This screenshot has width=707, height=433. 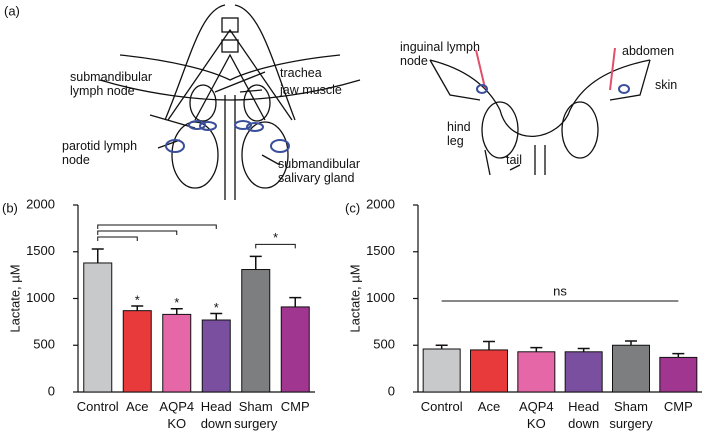 I want to click on skin-outline, so click(x=540, y=80).